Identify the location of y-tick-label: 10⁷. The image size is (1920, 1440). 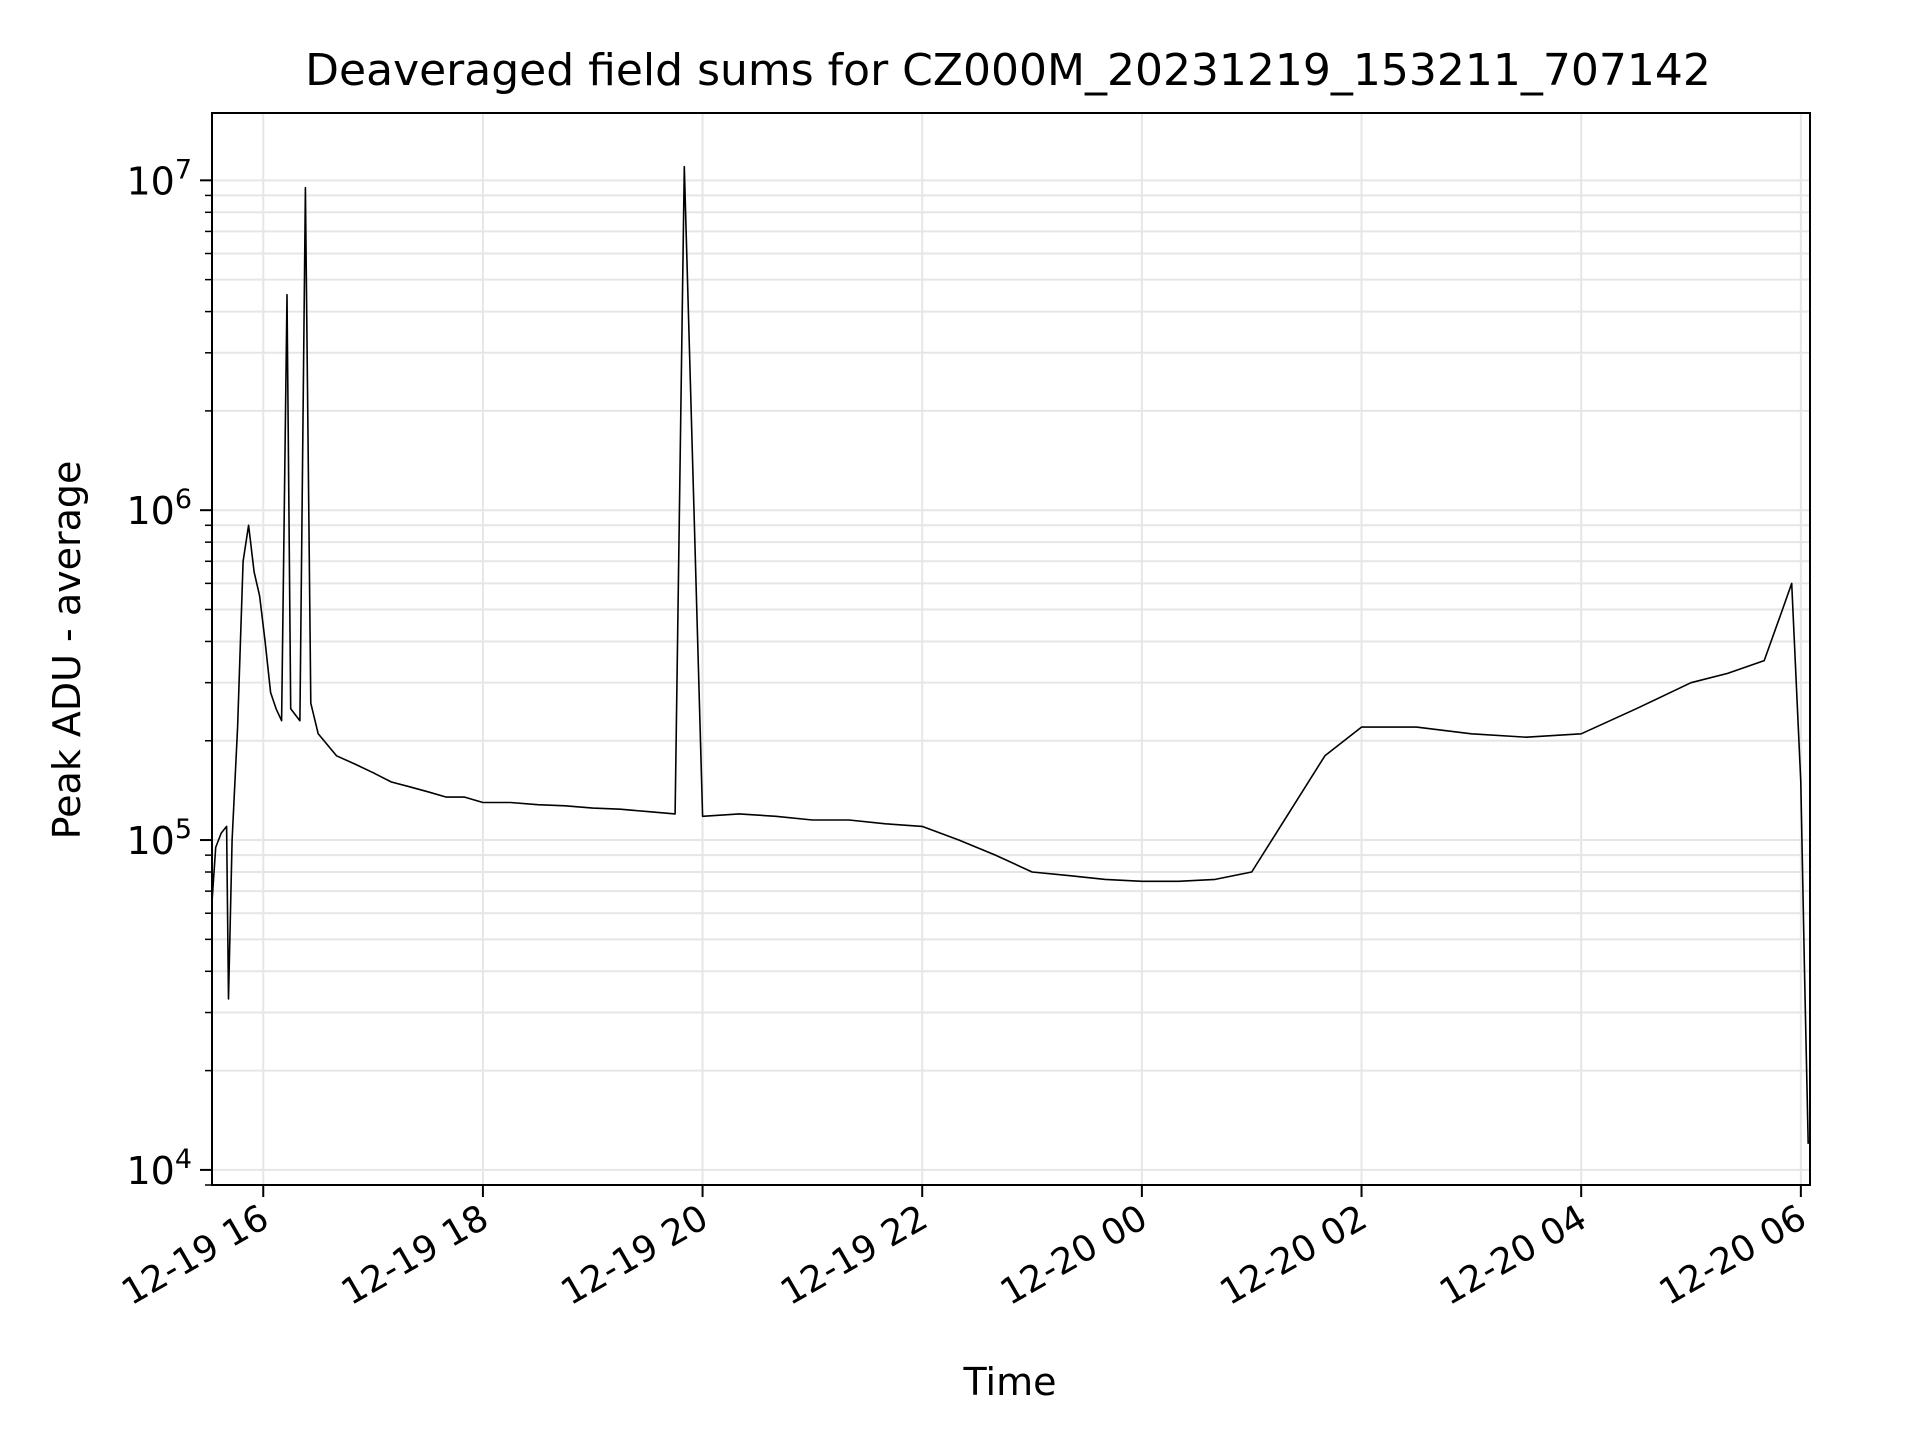
(159, 178).